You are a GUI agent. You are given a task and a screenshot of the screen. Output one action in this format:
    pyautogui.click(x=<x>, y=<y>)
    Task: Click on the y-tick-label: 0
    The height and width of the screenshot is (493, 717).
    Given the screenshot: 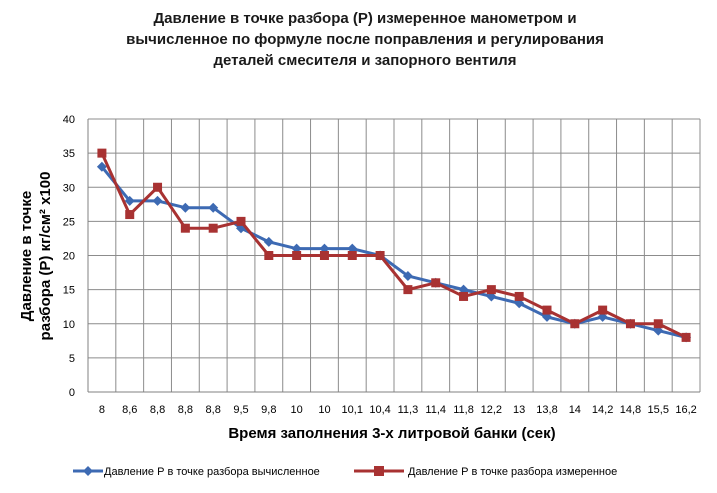 What is the action you would take?
    pyautogui.click(x=72, y=393)
    